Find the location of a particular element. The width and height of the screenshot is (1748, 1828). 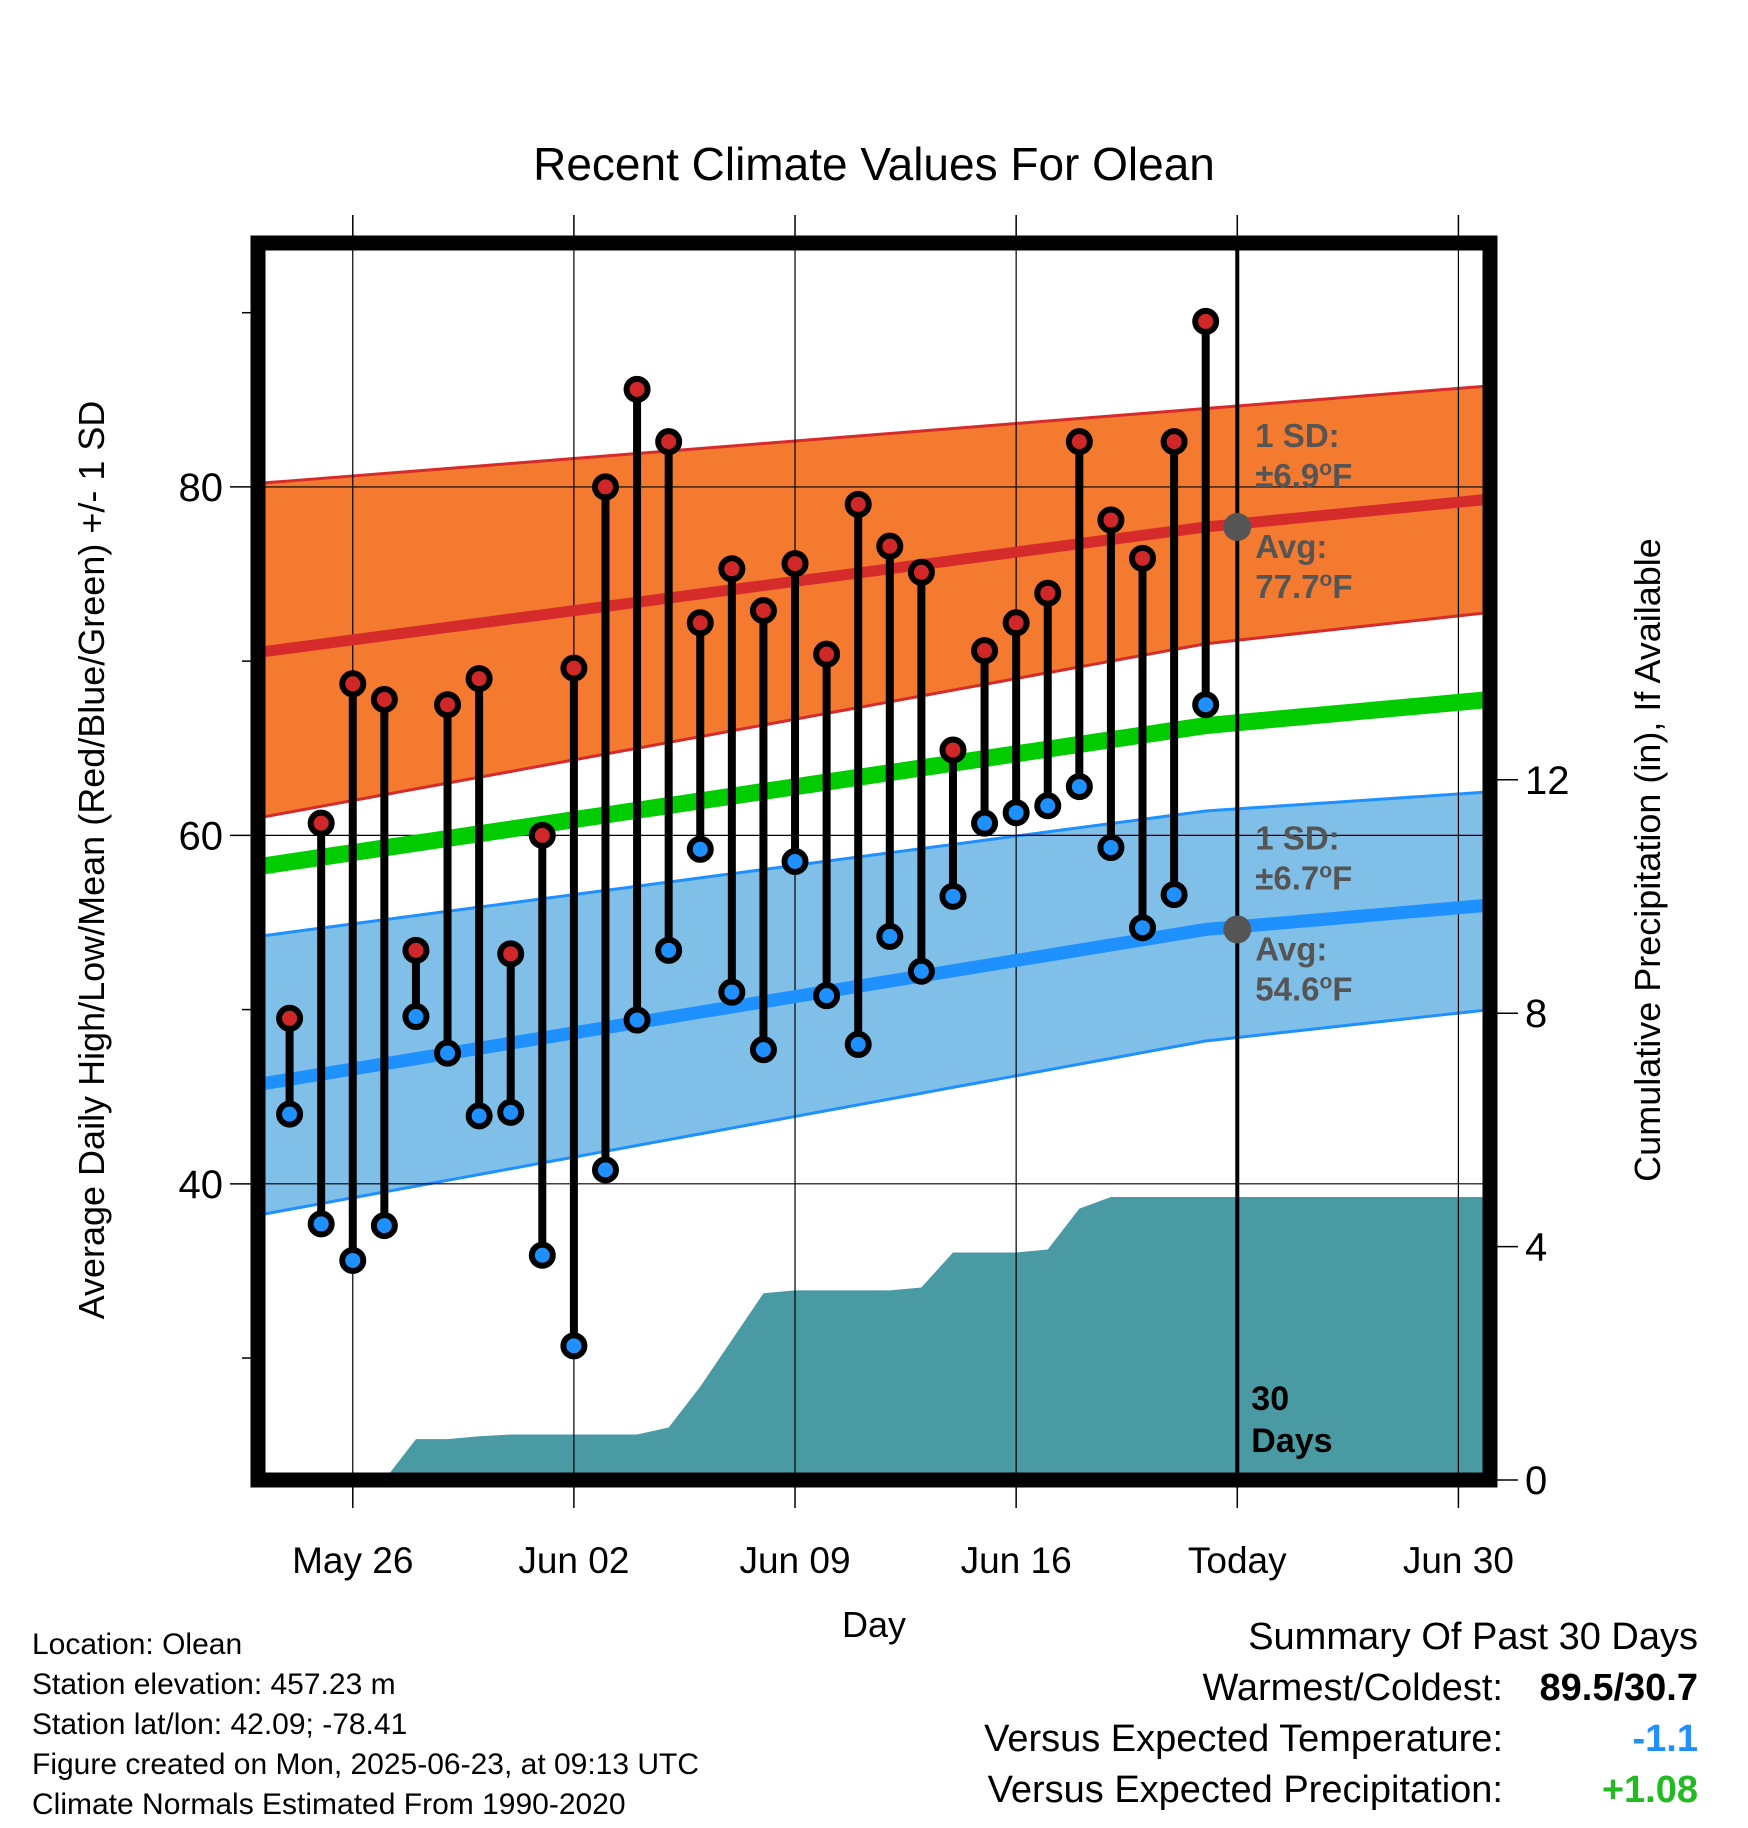

high-avg-annotation-1: 77.7oF is located at coordinates (1303, 586).